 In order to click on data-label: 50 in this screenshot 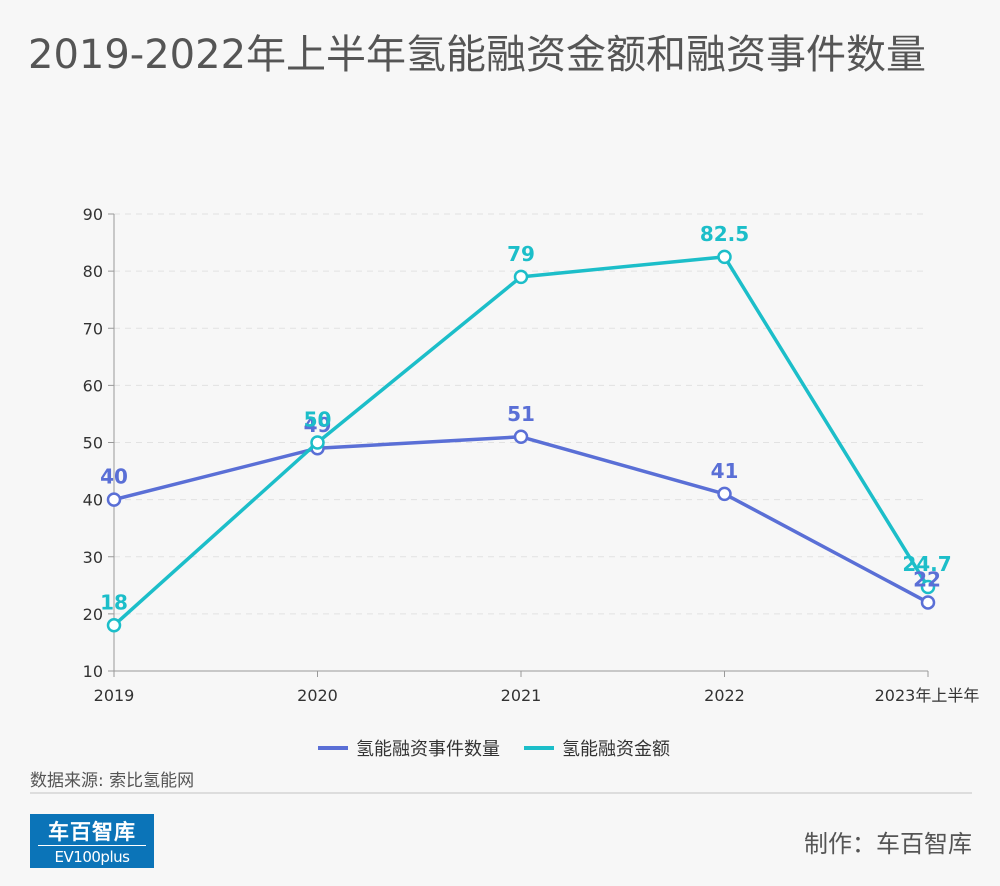, I will do `click(318, 420)`.